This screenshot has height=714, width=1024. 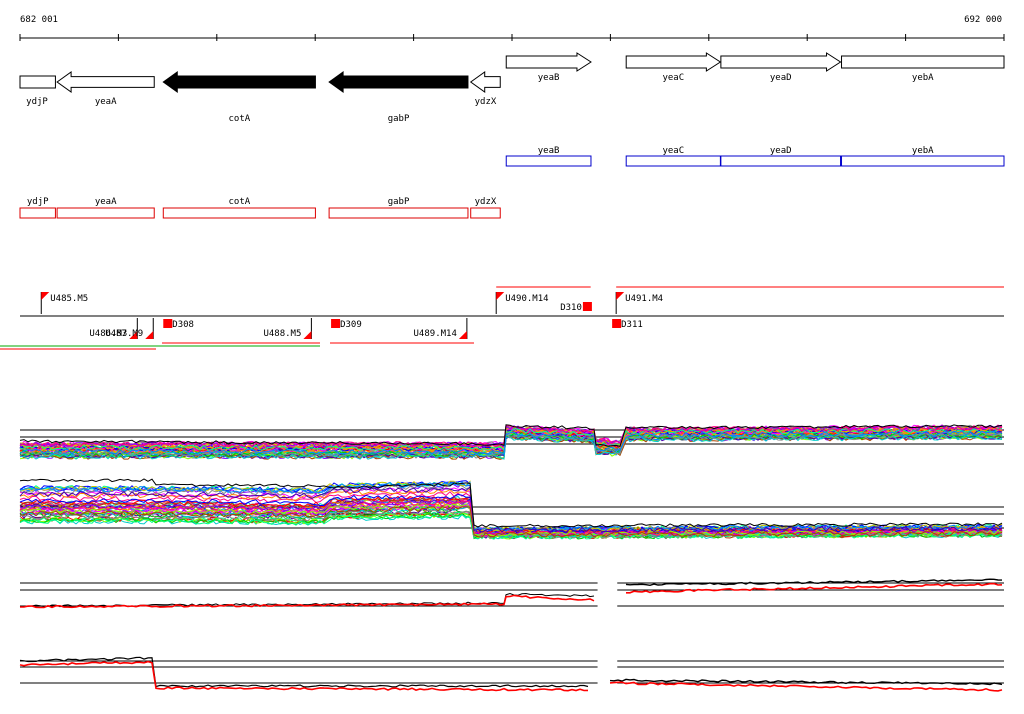 I want to click on gene-track: ydjP yeaA cotA gabP ydzX yeaB yeaC yeaD yebA, so click(x=512, y=88).